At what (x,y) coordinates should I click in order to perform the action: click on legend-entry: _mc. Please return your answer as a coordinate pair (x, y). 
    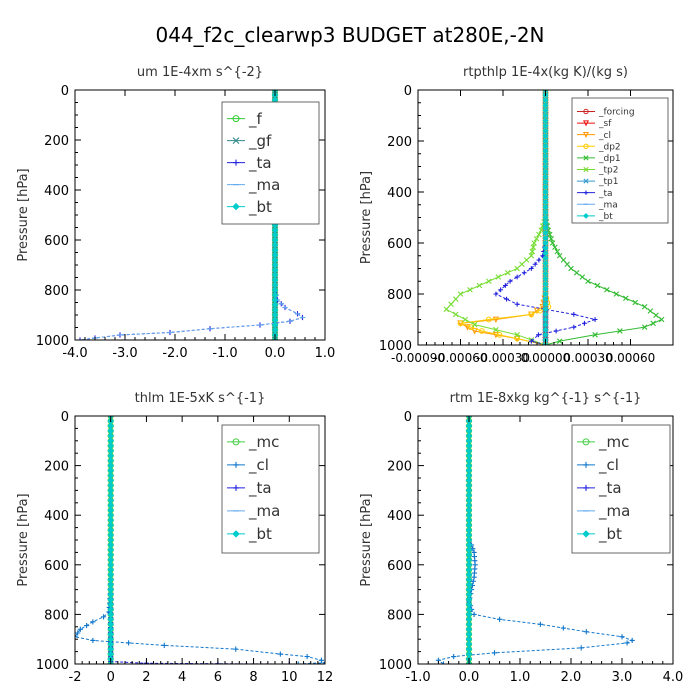
    Looking at the image, I should click on (253, 442).